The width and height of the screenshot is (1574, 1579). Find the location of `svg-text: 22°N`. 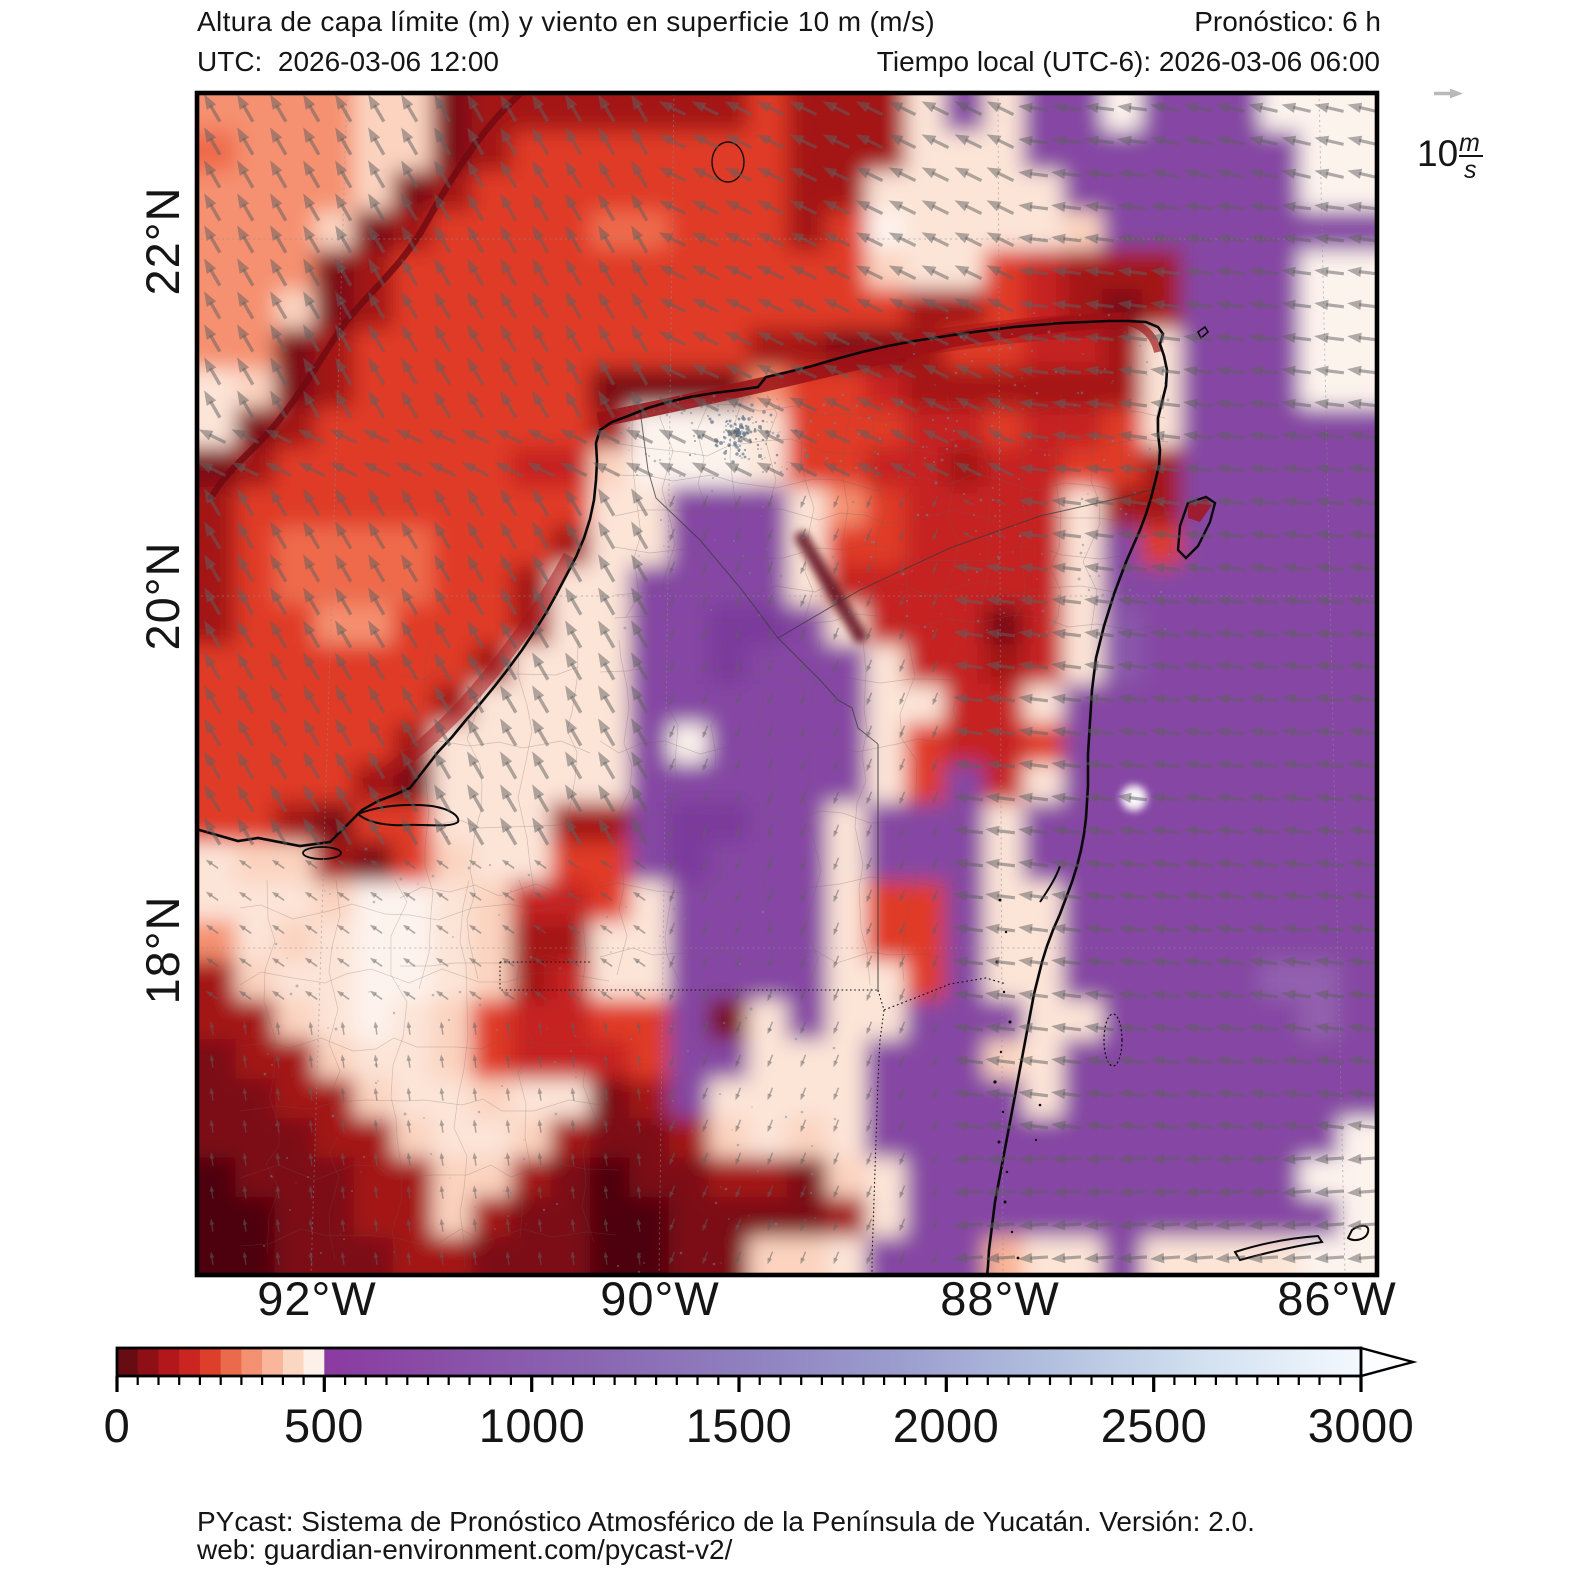

svg-text: 22°N is located at coordinates (162, 240).